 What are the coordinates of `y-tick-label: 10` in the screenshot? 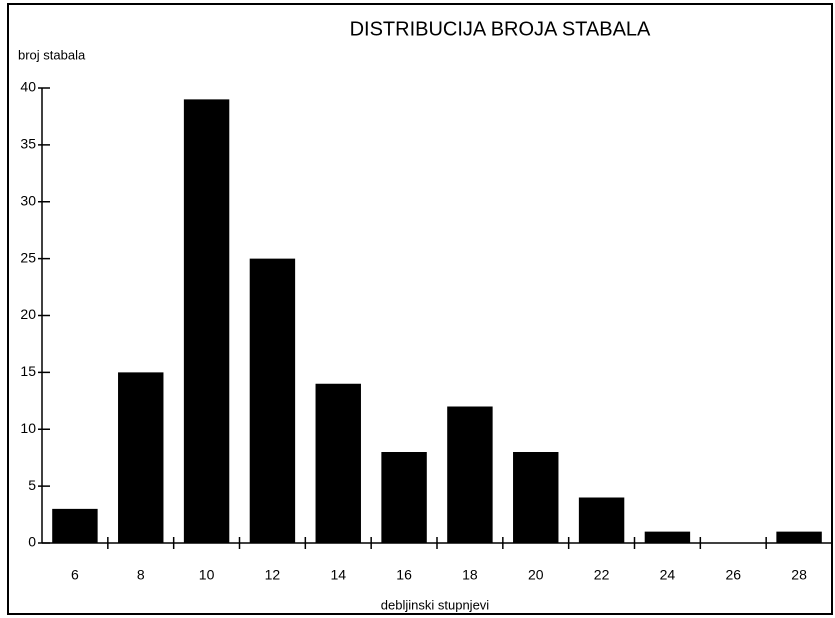 It's located at (28, 428).